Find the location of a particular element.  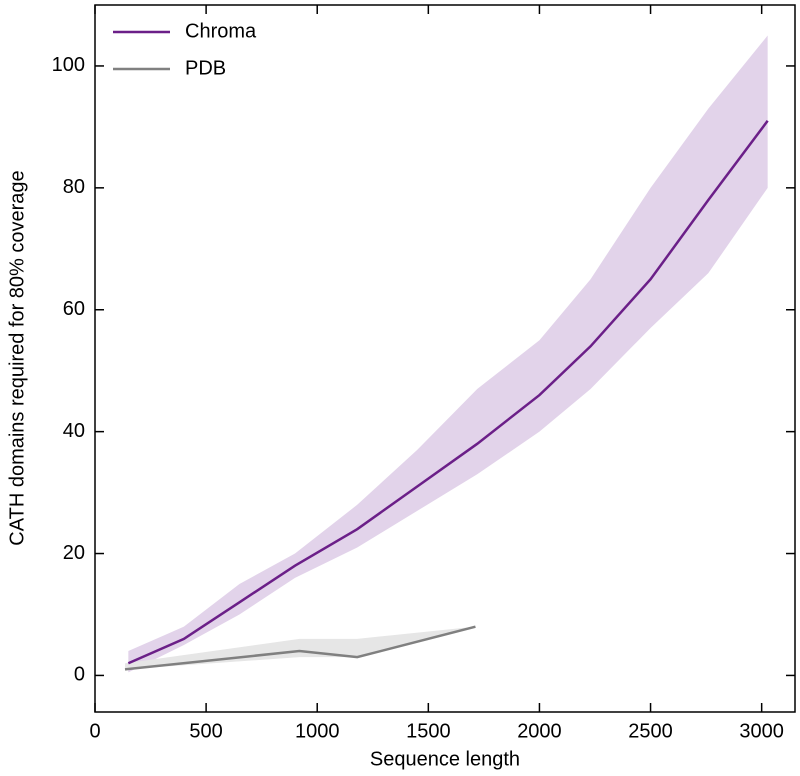

legend-label: Chroma is located at coordinates (221, 31).